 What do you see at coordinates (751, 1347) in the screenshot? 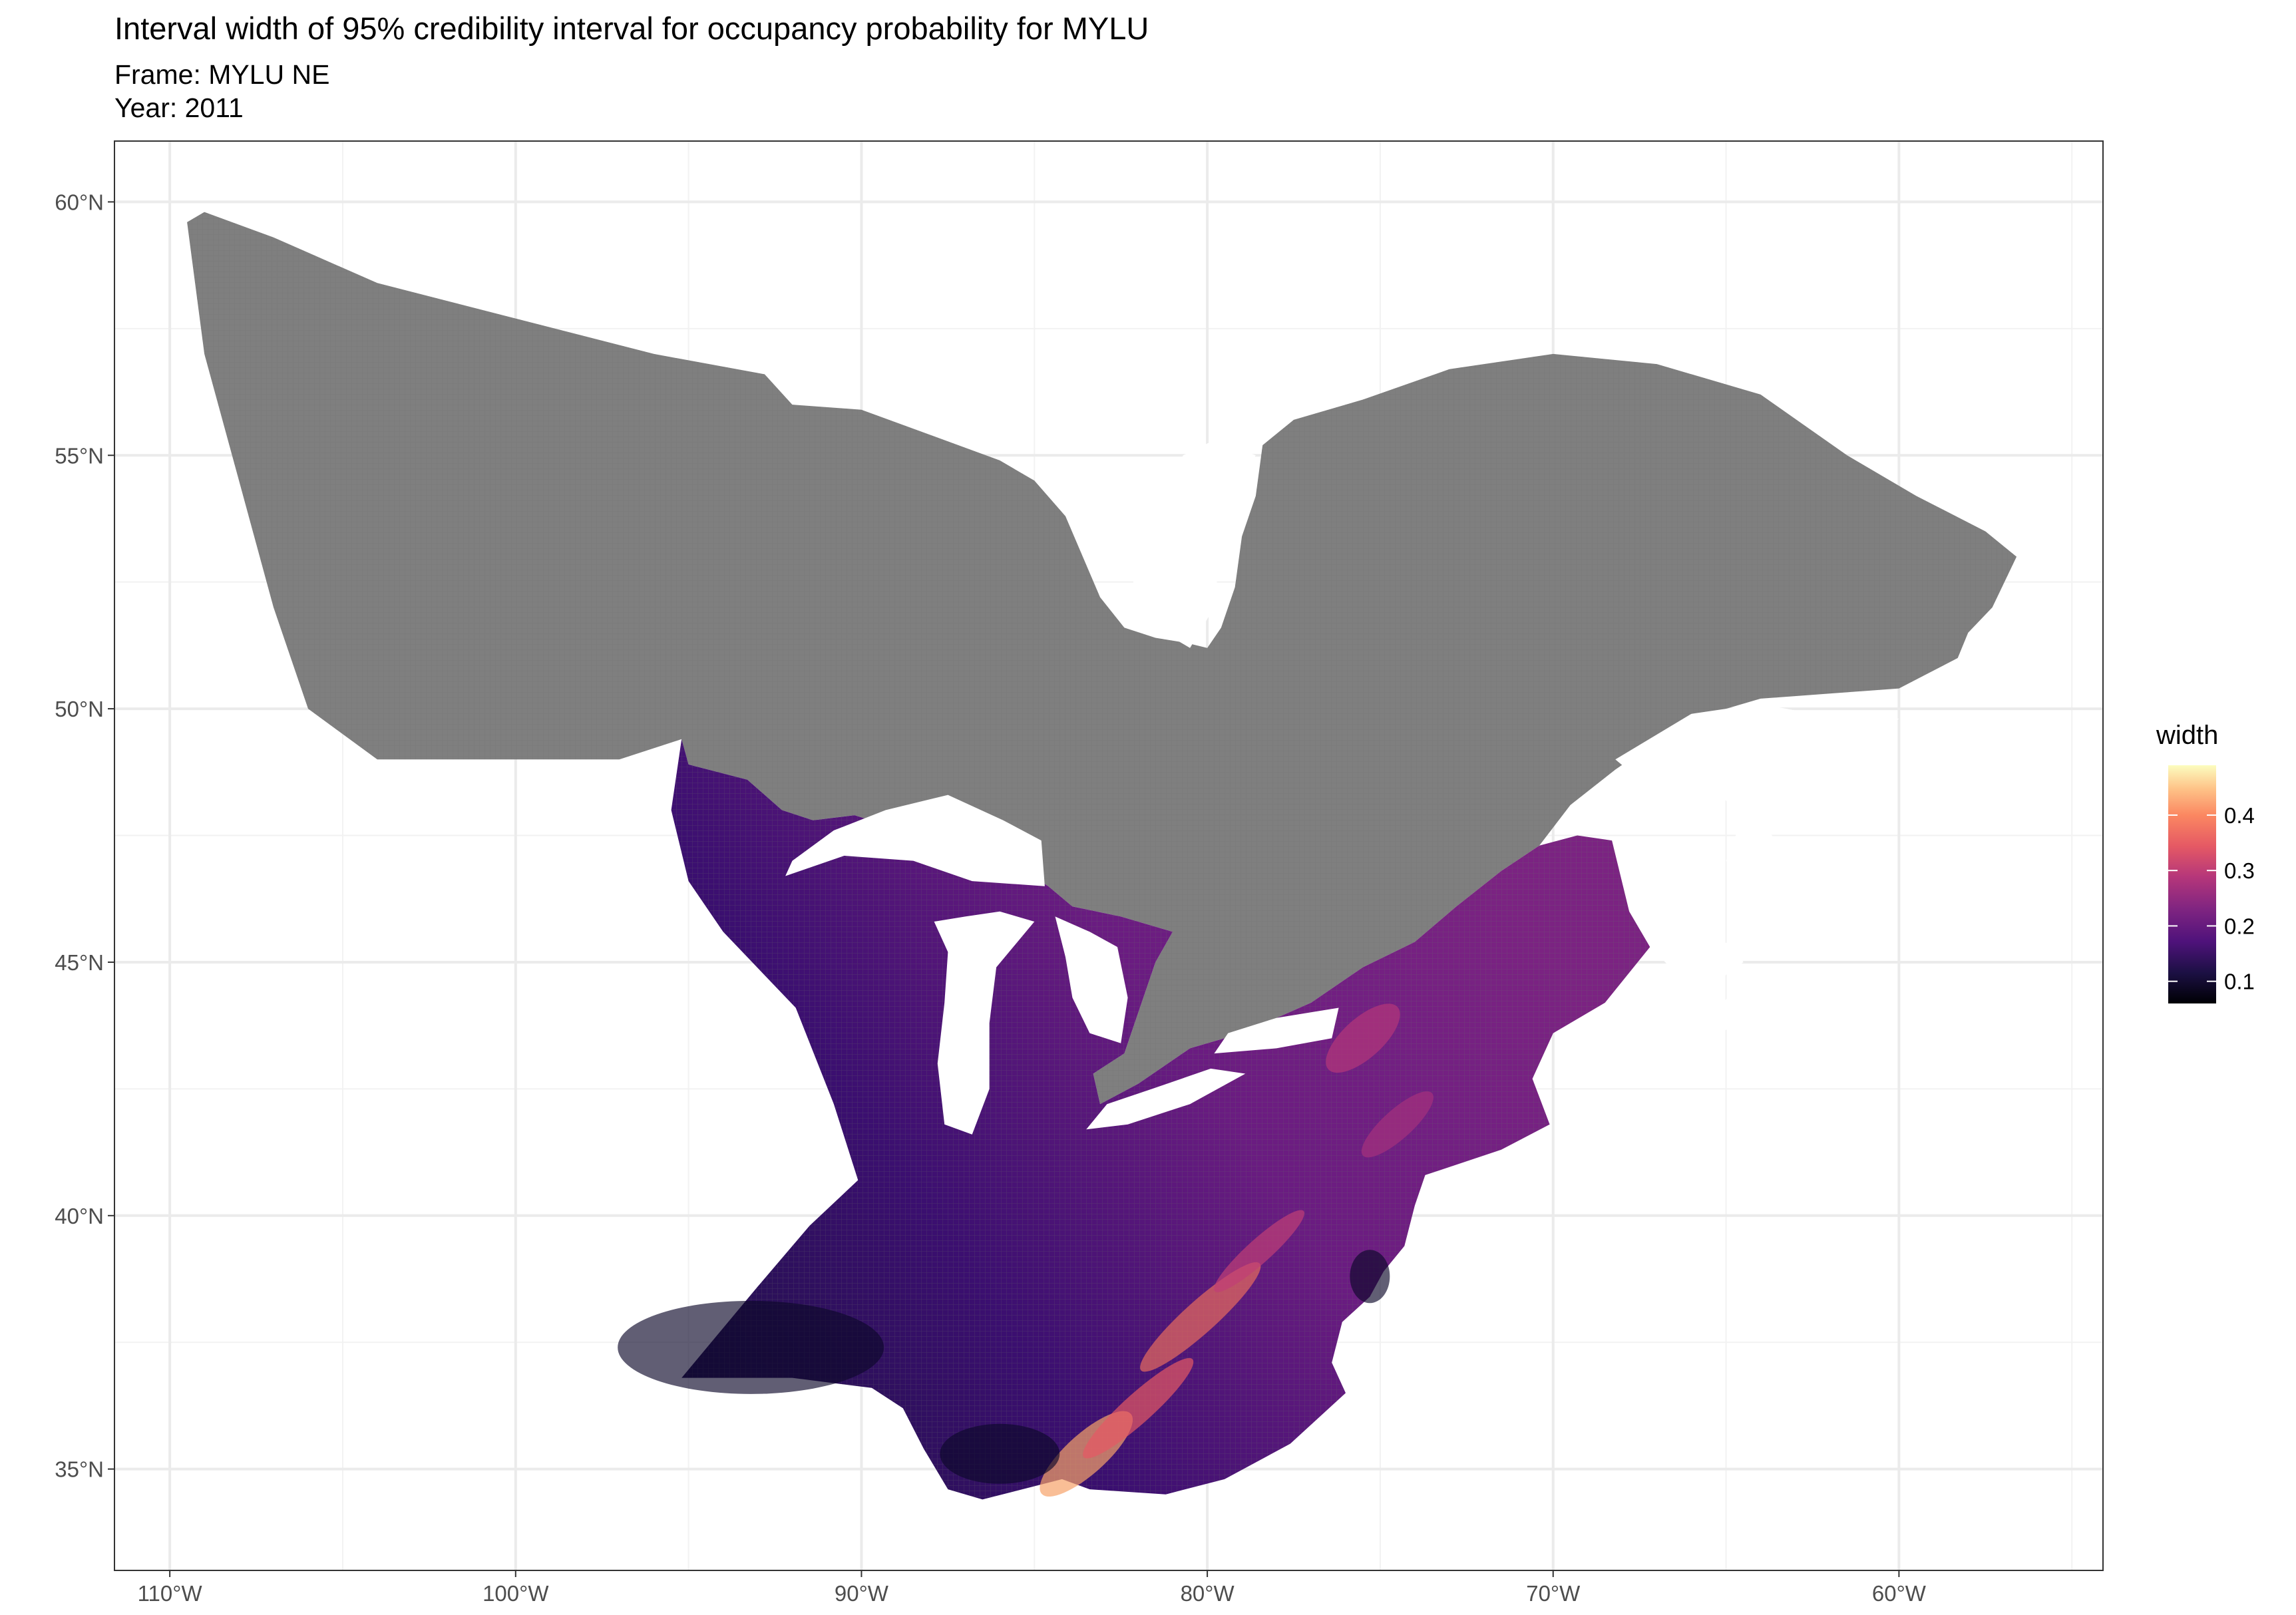
I see `low-width-ozarks` at bounding box center [751, 1347].